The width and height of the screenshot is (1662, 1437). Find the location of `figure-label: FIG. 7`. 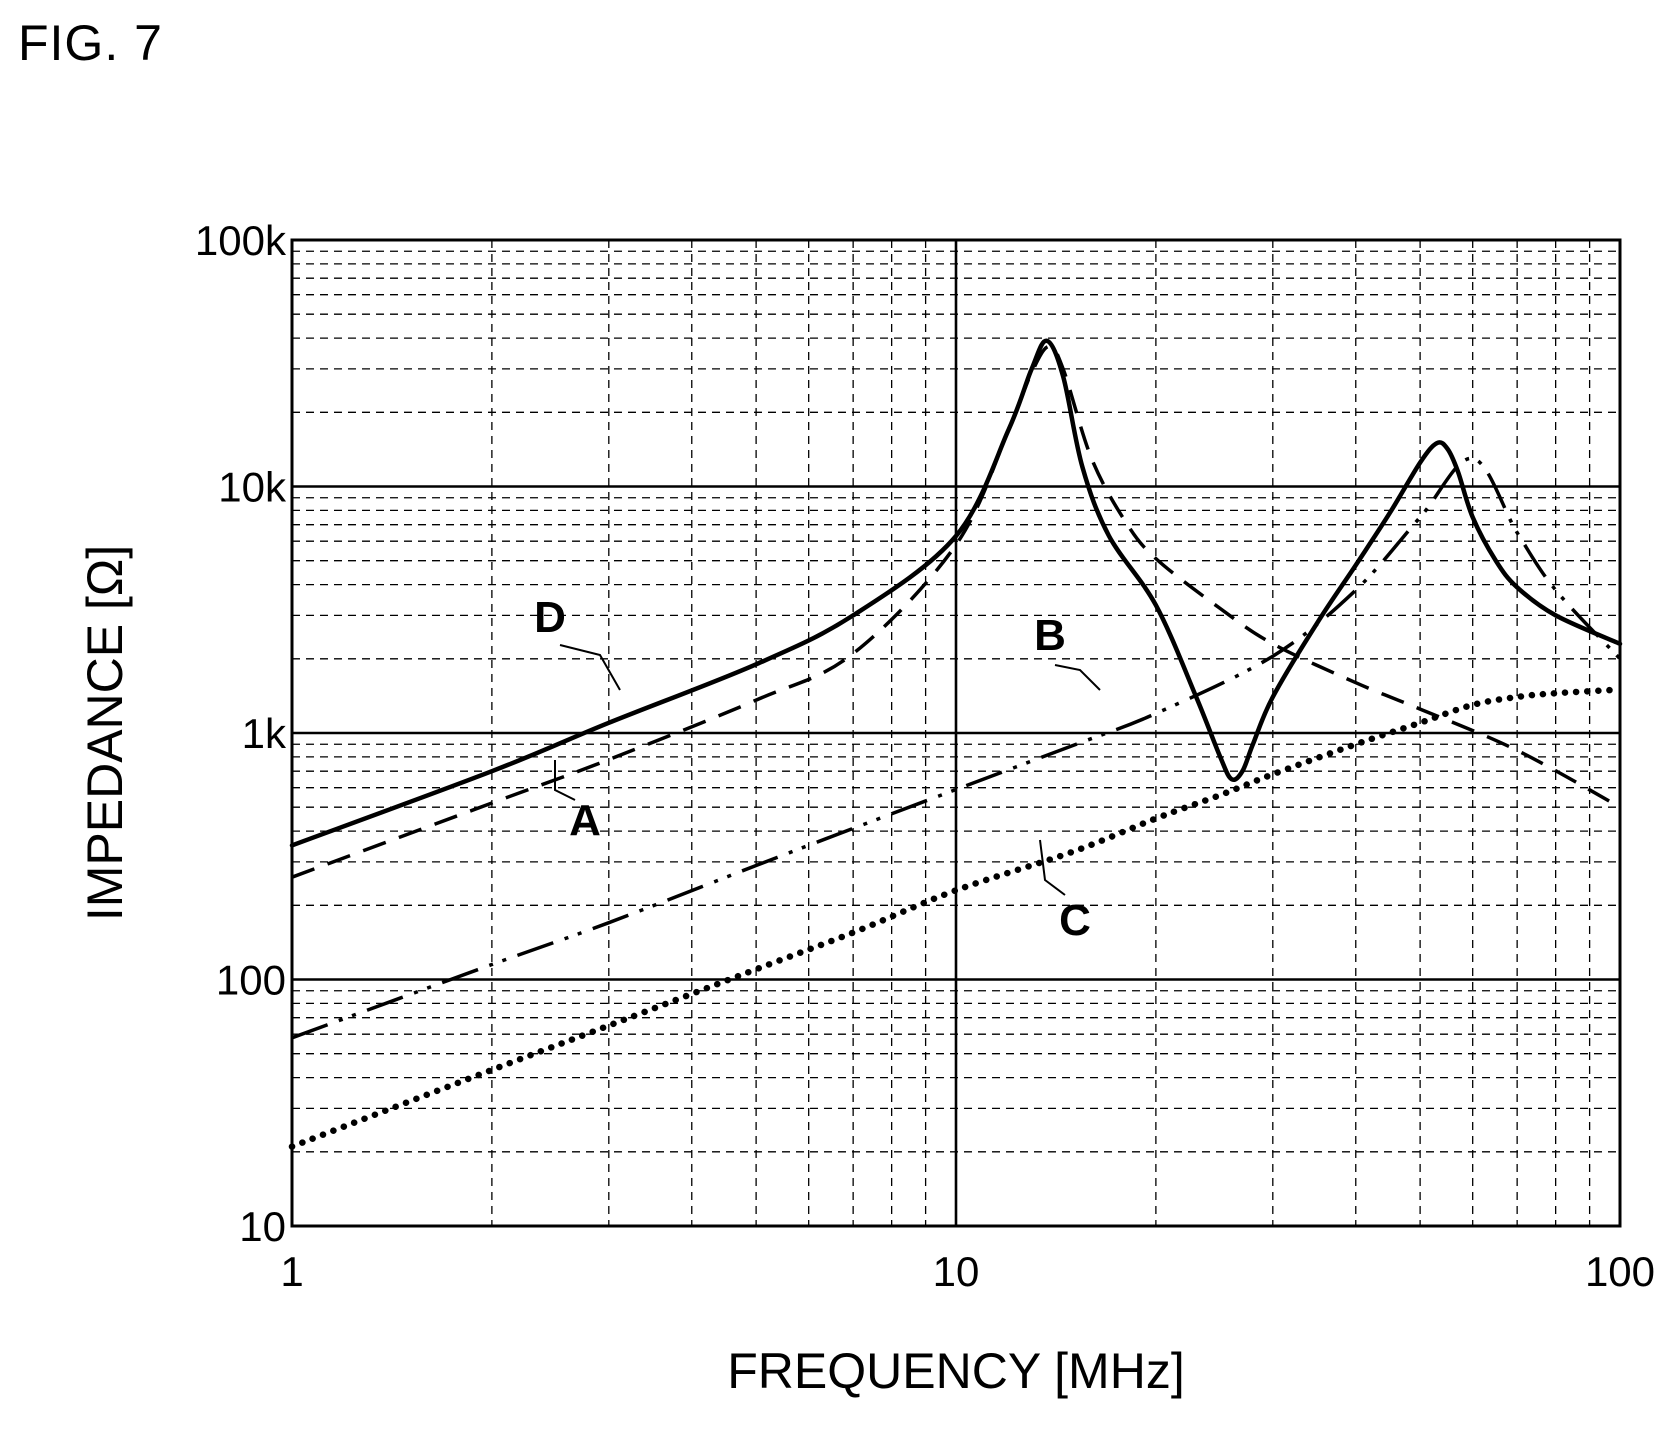

figure-label: FIG. 7 is located at coordinates (90, 43).